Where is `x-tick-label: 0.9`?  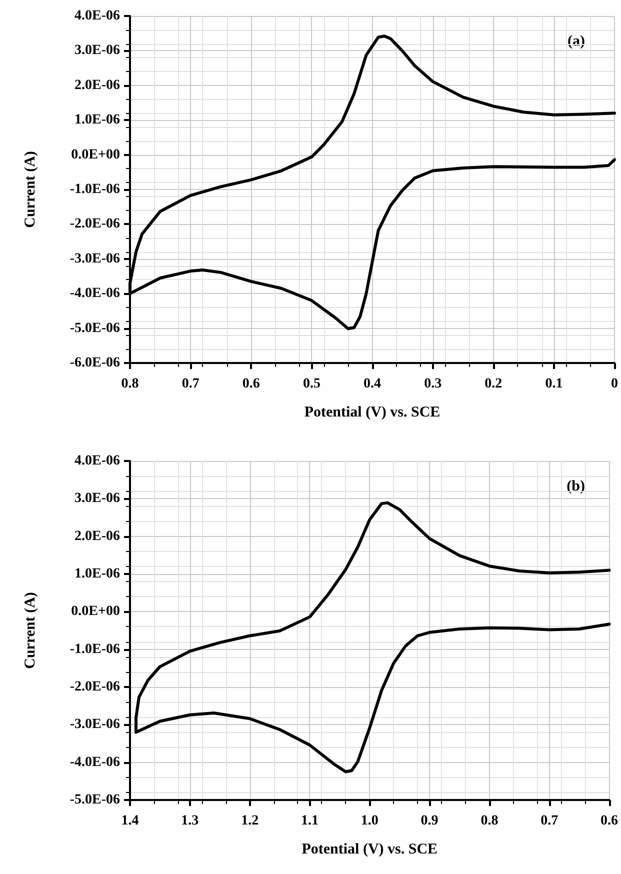
x-tick-label: 0.9 is located at coordinates (429, 821).